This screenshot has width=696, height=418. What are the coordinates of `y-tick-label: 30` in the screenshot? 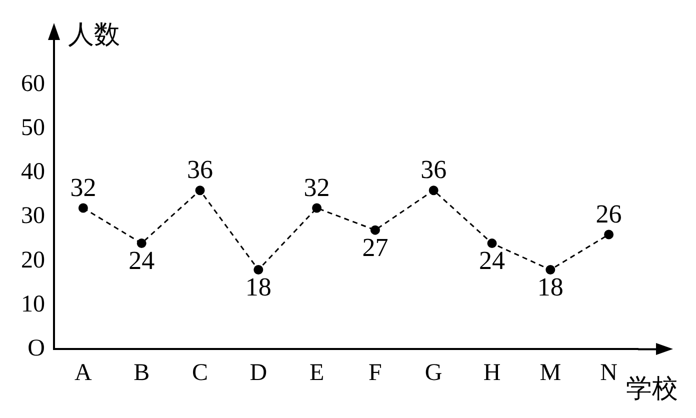 It's located at (33, 216).